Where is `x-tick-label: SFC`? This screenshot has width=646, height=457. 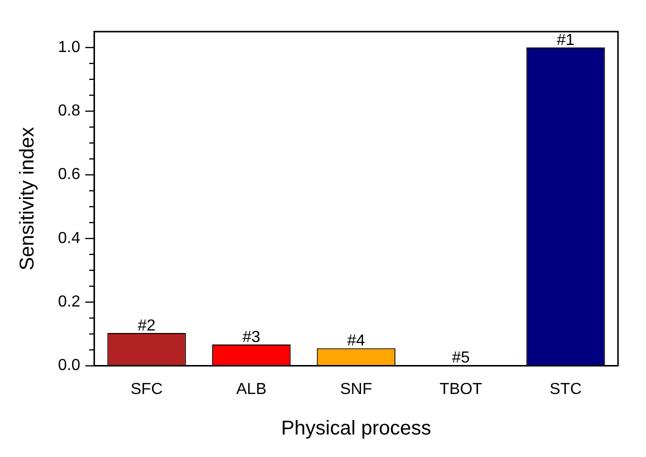 x-tick-label: SFC is located at coordinates (146, 389).